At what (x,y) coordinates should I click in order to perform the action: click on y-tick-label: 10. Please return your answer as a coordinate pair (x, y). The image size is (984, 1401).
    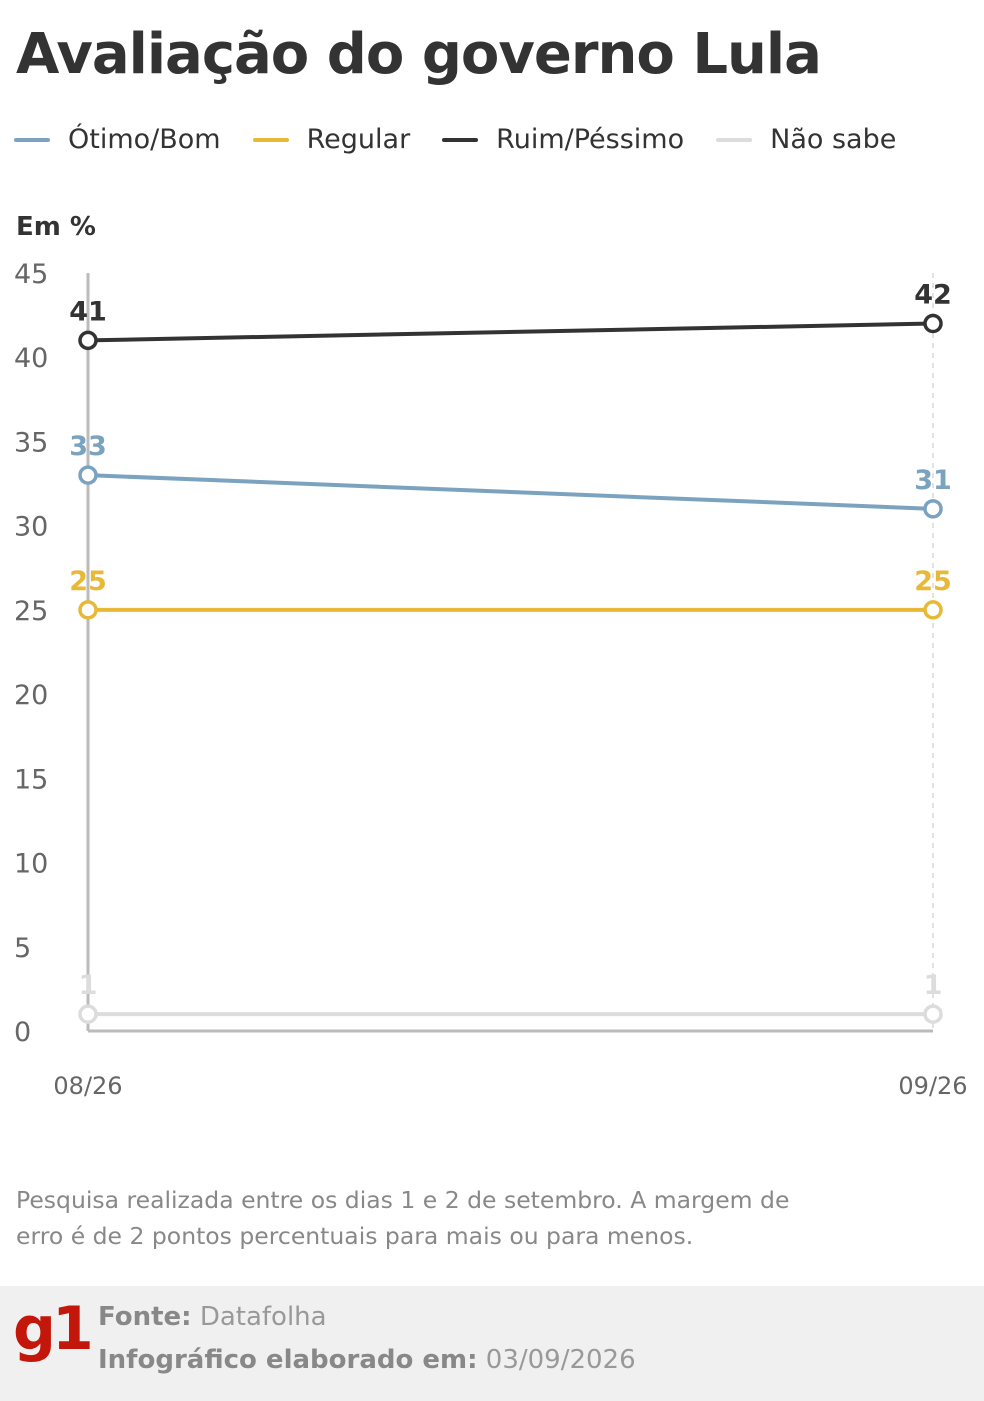
    Looking at the image, I should click on (31, 864).